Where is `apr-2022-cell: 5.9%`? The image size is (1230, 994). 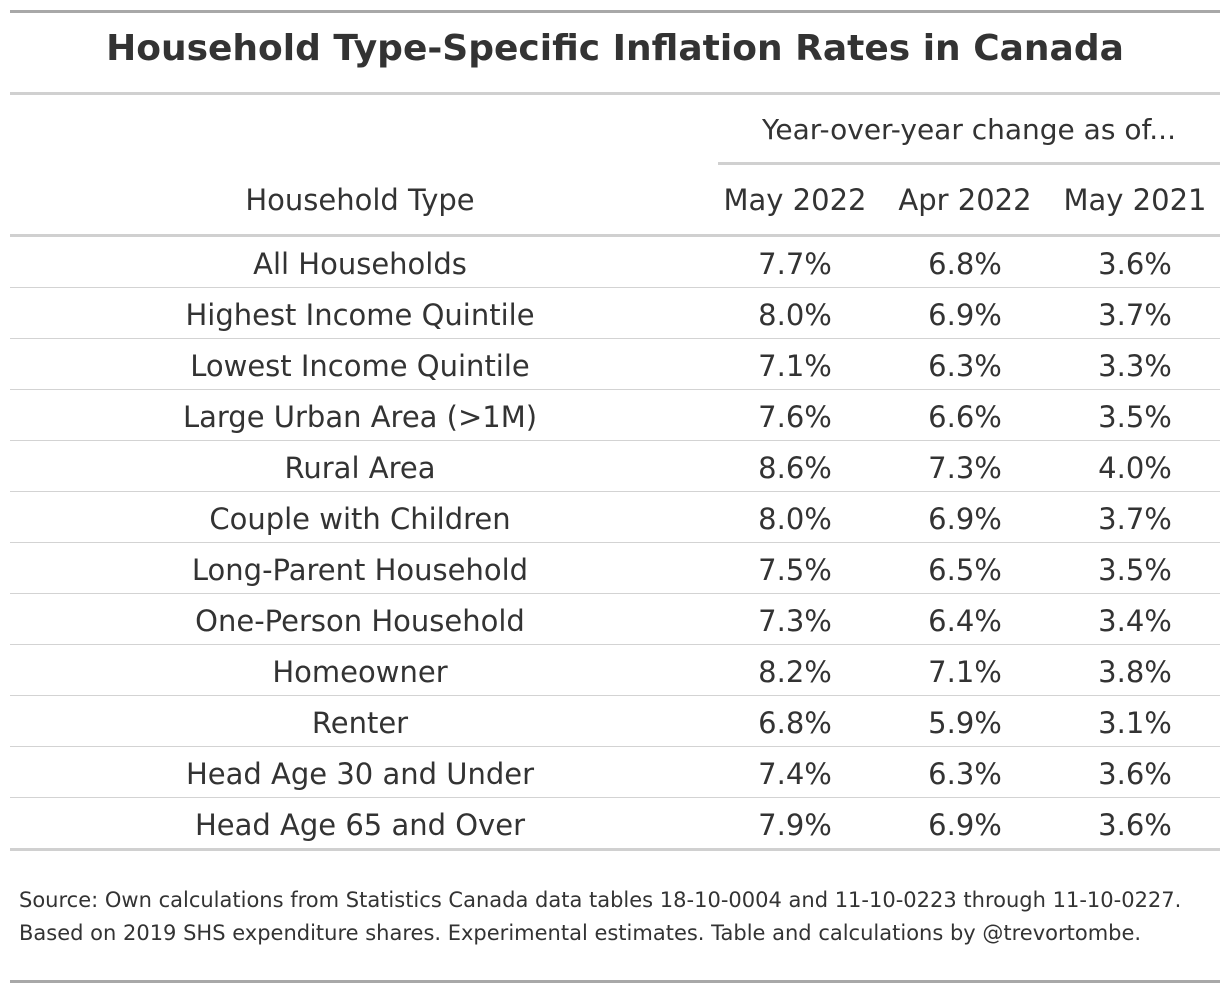 apr-2022-cell: 5.9% is located at coordinates (965, 723).